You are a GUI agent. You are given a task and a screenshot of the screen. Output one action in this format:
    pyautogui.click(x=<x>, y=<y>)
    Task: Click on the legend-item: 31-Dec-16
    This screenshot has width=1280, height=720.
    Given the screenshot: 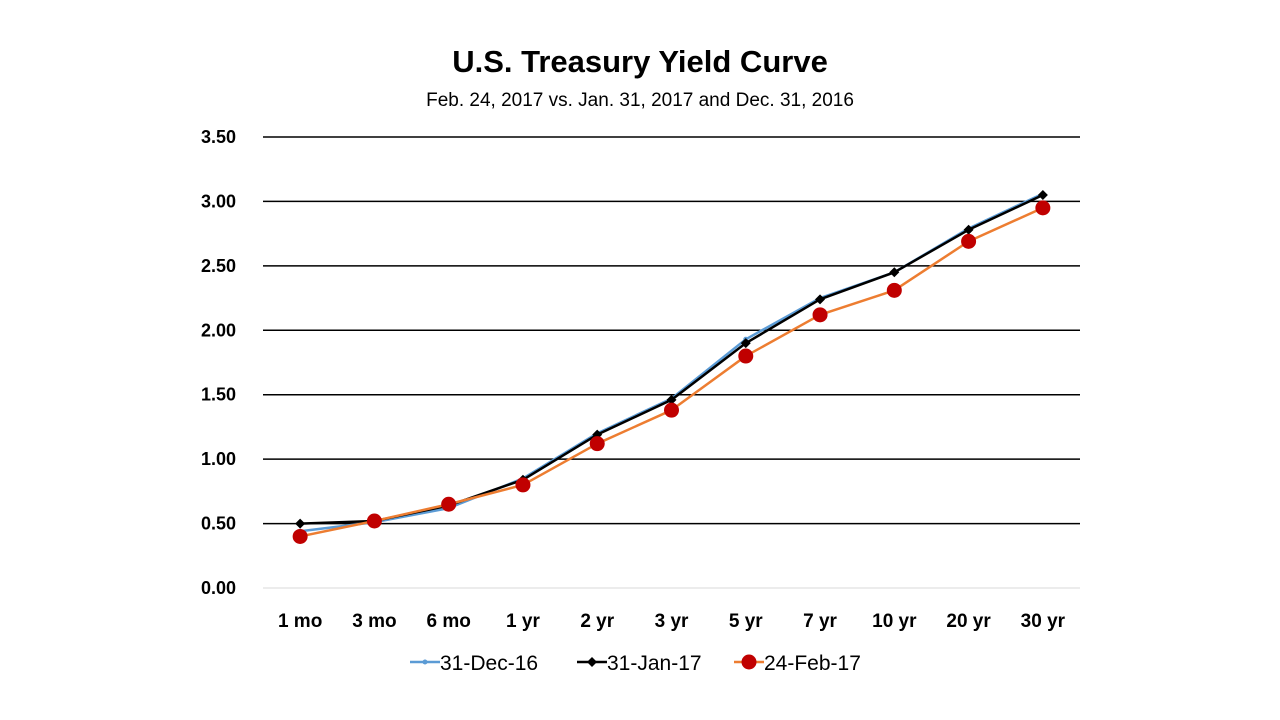 What is the action you would take?
    pyautogui.click(x=474, y=663)
    